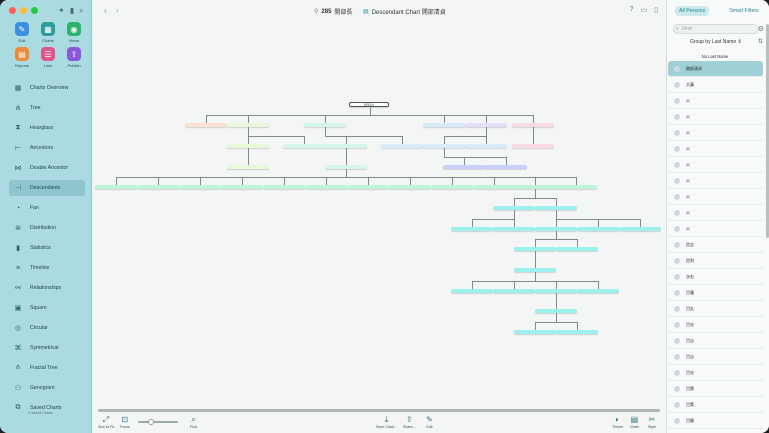 The width and height of the screenshot is (769, 433). I want to click on group-by-select: Group by Last Name ⇕, so click(716, 42).